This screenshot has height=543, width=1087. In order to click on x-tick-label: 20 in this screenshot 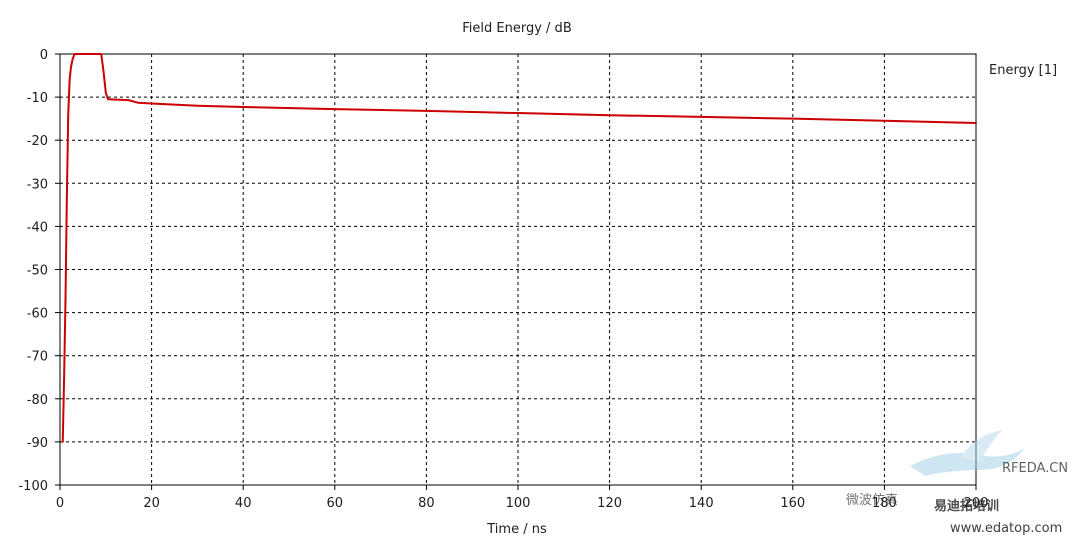, I will do `click(151, 503)`.